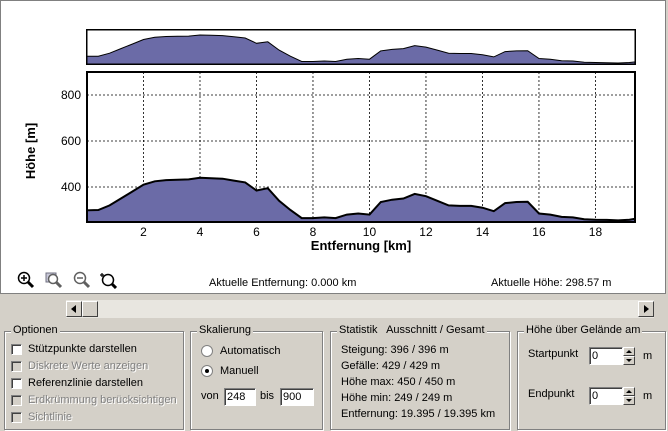  Describe the element at coordinates (71, 187) in the screenshot. I see `y-tick-label: 400` at that location.